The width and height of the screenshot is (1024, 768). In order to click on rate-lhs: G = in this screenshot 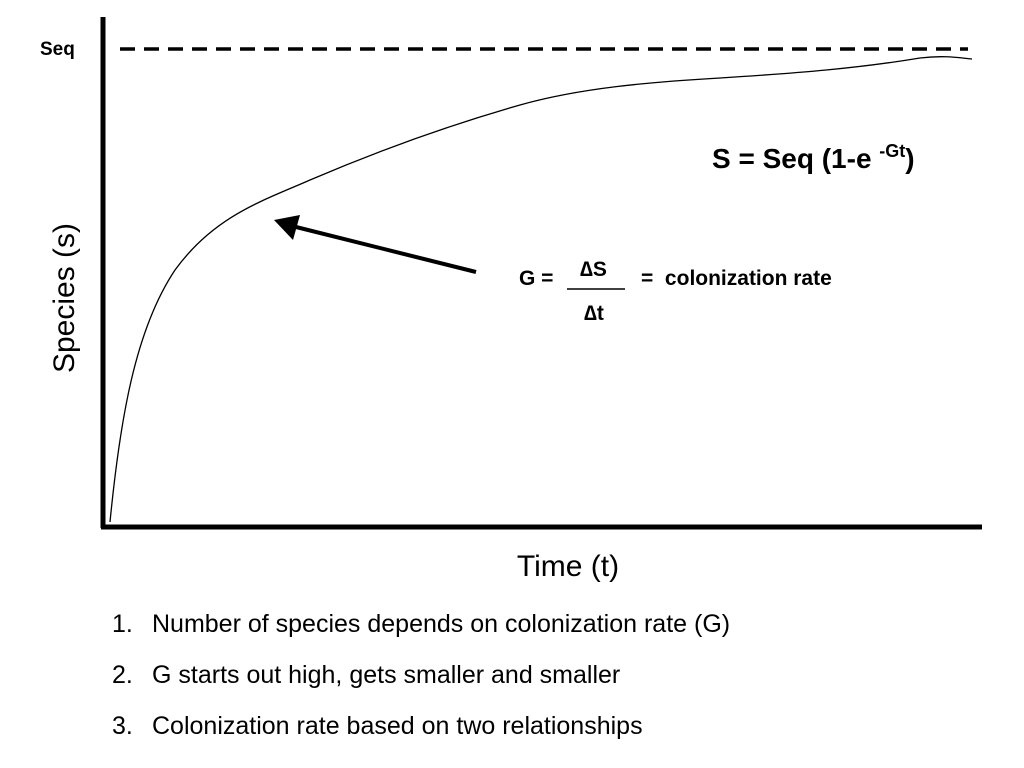, I will do `click(536, 278)`.